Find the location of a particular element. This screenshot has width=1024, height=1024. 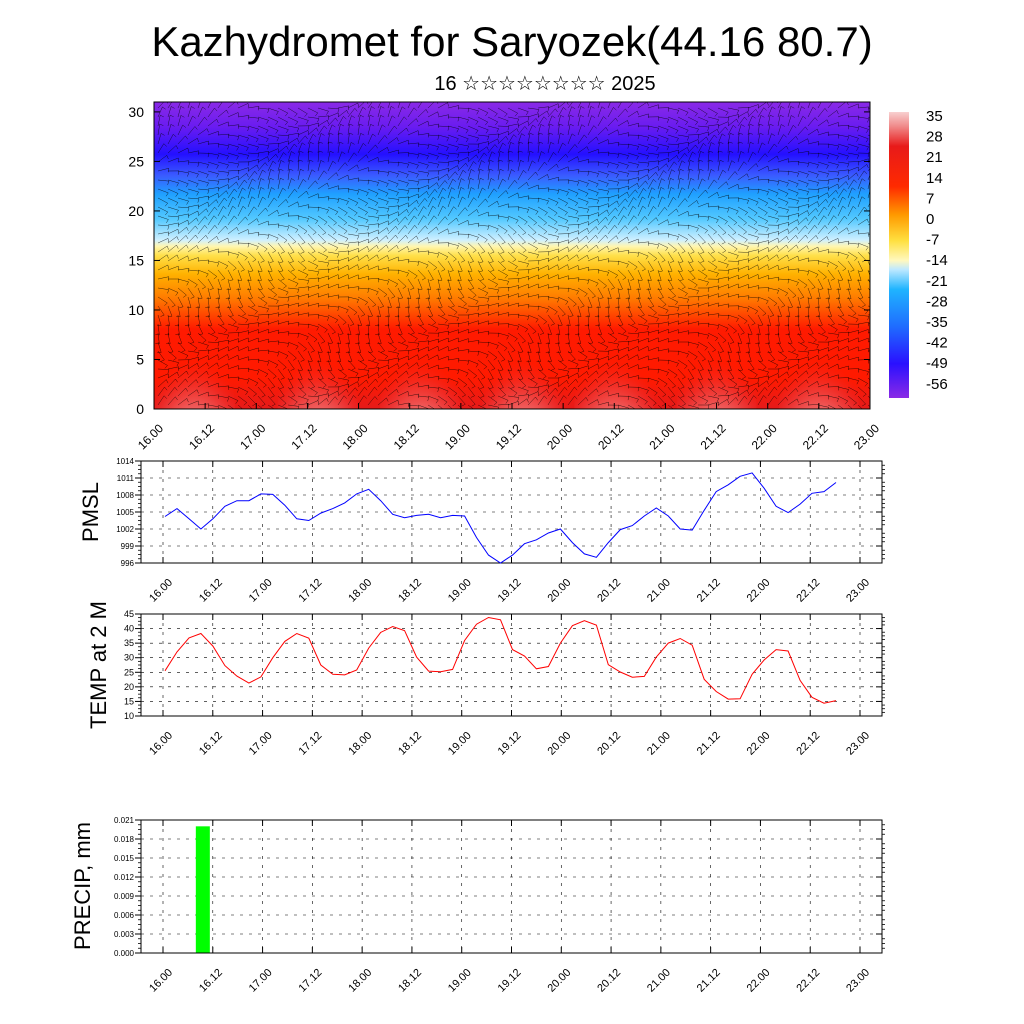

pmsl-ytick-label: 1002 is located at coordinates (125, 529).